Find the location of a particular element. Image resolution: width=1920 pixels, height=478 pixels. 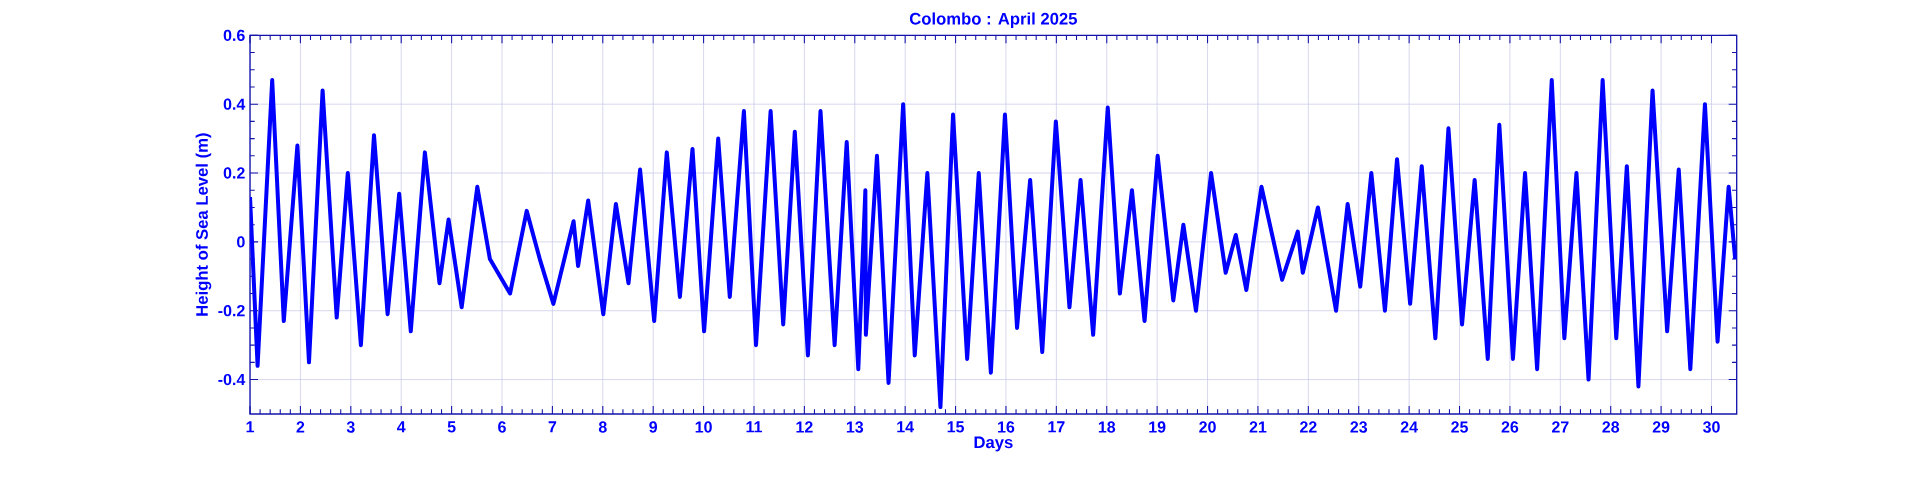

x-tick-label: 5 is located at coordinates (451, 427).